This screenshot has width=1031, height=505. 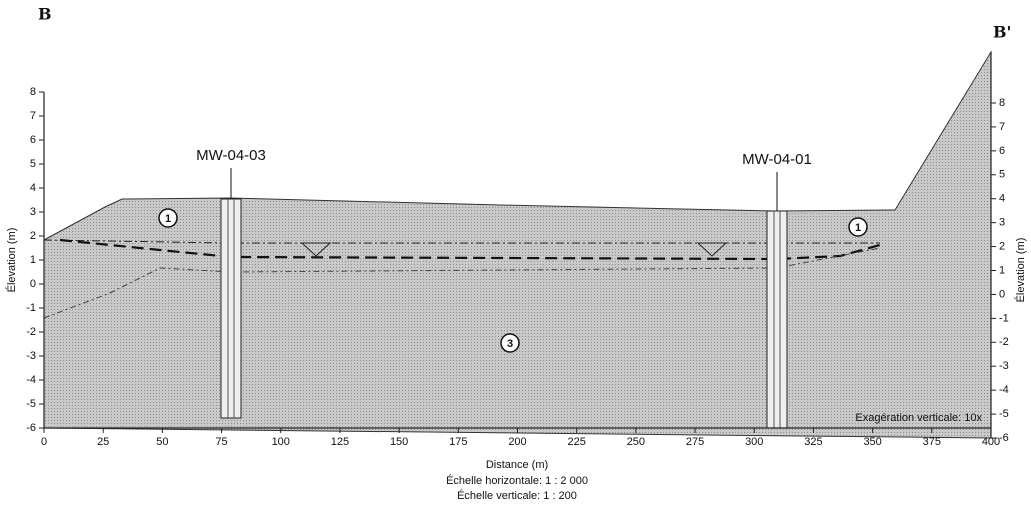 I want to click on x-tick-label: 200, so click(x=517, y=442).